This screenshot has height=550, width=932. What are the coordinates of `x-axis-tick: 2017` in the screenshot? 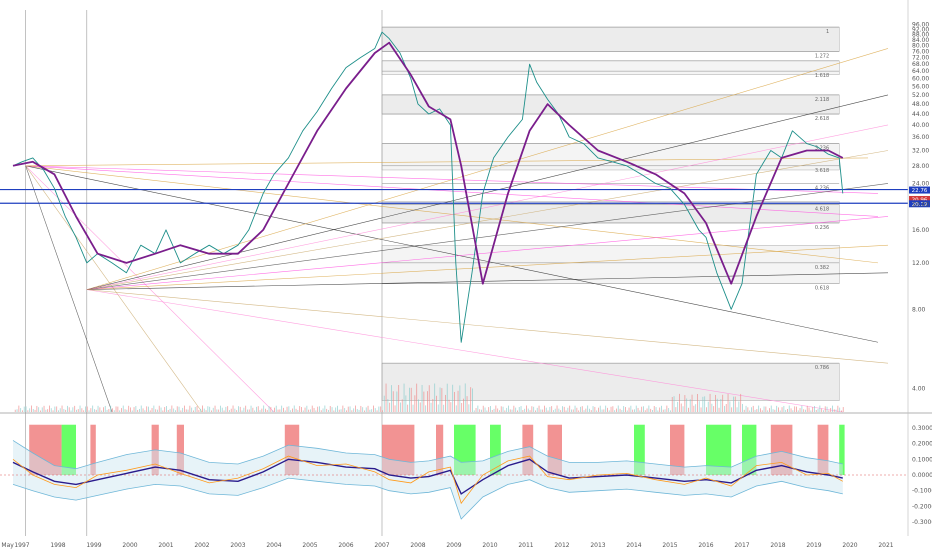 It's located at (741, 545).